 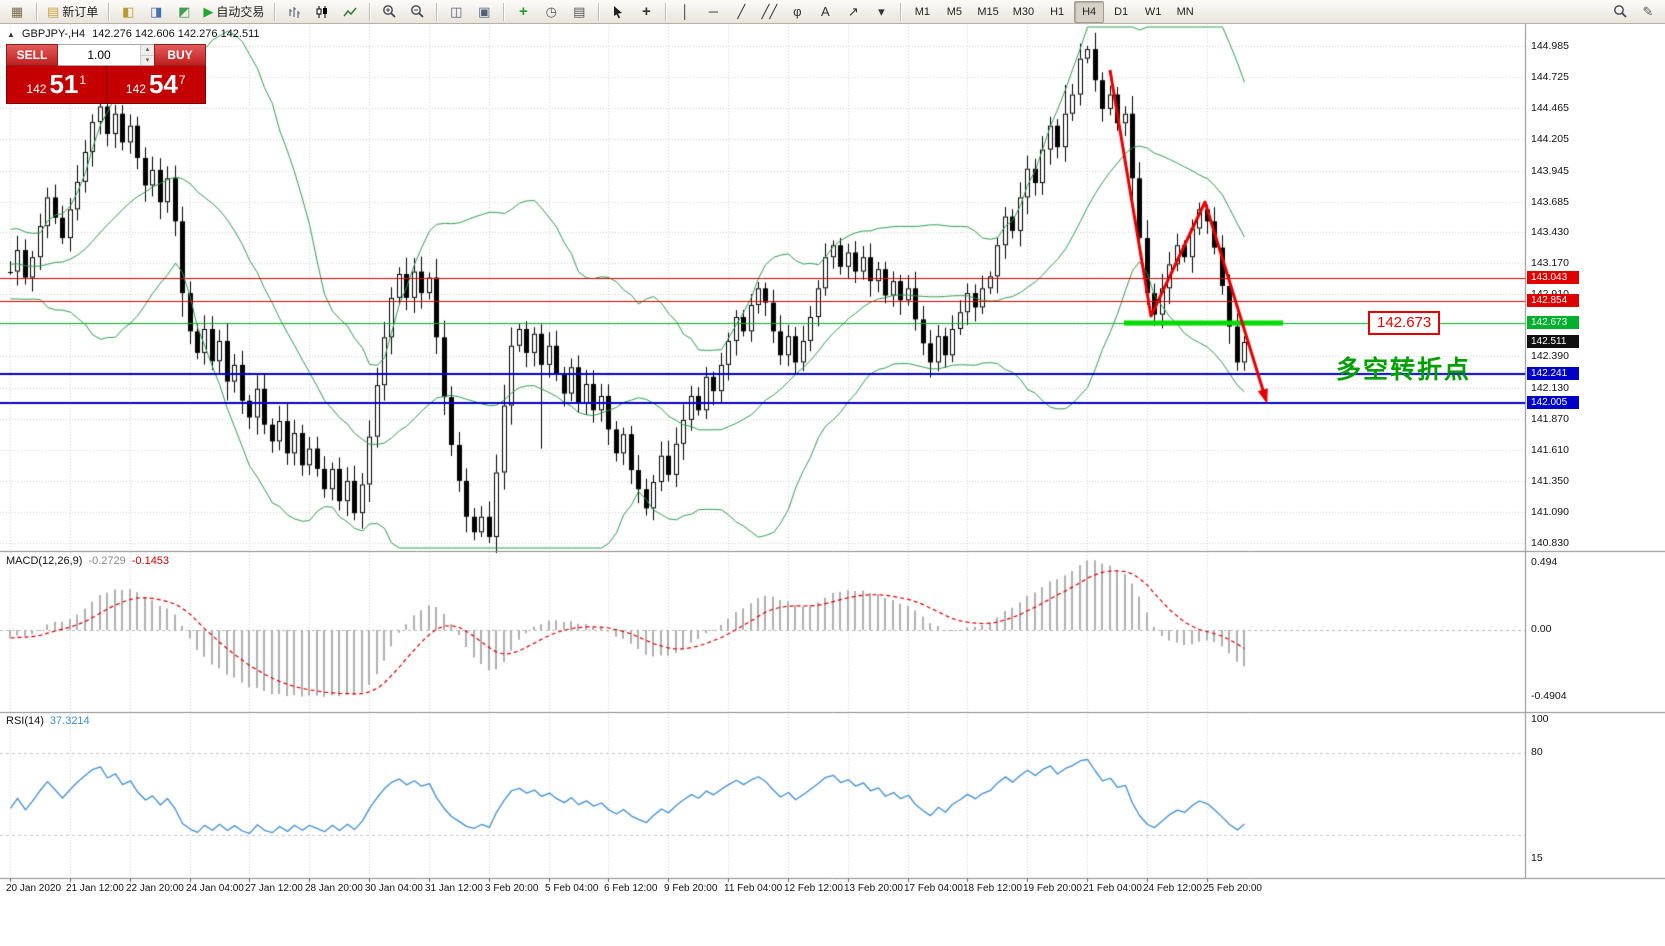 I want to click on macd-axis-label: 0.00, so click(x=1541, y=629).